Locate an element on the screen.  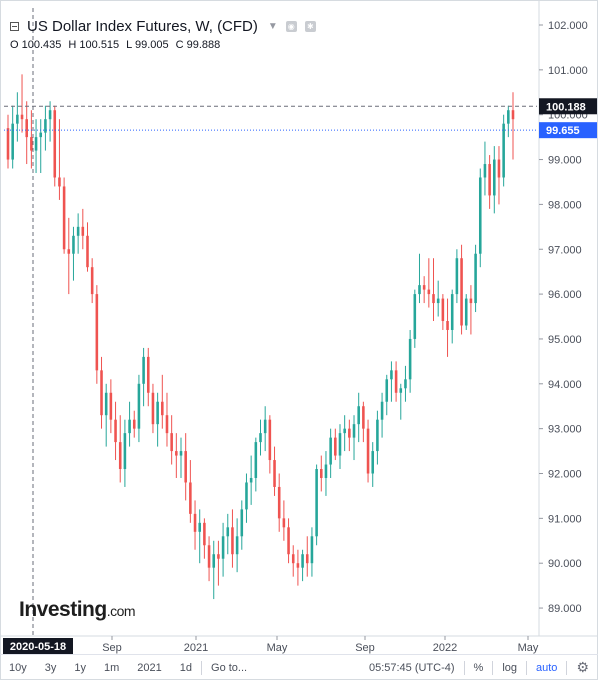
current-price-label: 99.655 is located at coordinates (563, 131).